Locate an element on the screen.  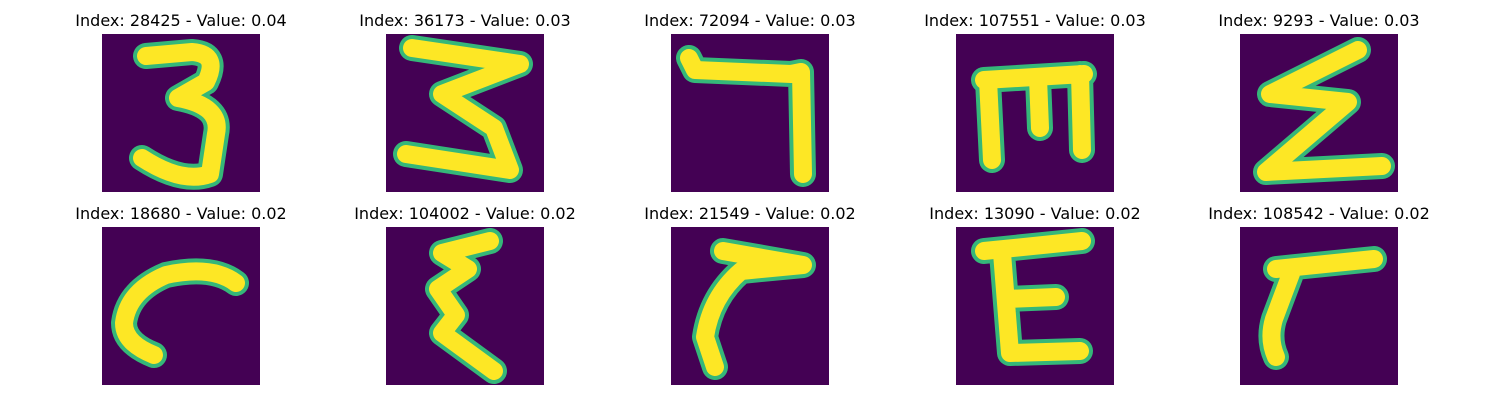
hook-stroke-glyph is located at coordinates (181, 306).